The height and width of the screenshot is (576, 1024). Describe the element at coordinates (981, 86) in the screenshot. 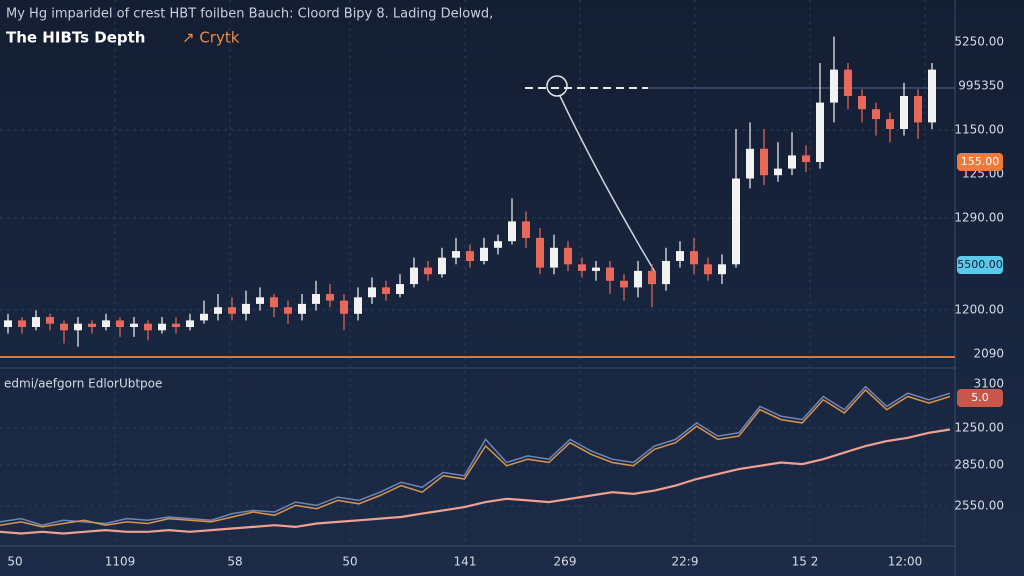

I see `price-label: 995350` at that location.